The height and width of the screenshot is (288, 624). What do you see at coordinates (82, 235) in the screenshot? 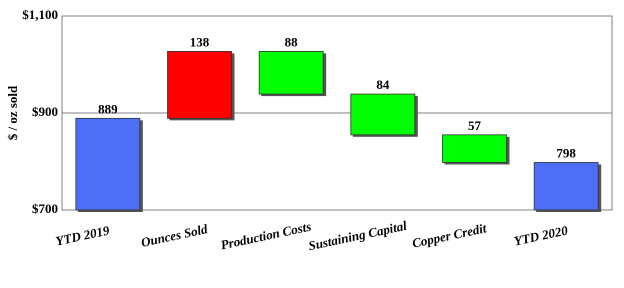
I see `x-tick-label: YTD 2019` at bounding box center [82, 235].